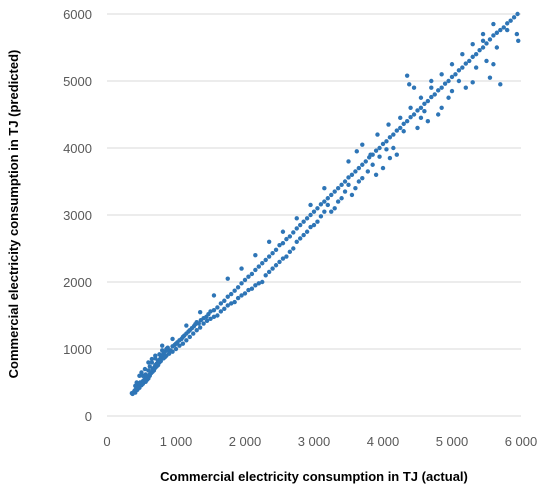  I want to click on x-tick-label-5: 5 000, so click(452, 441).